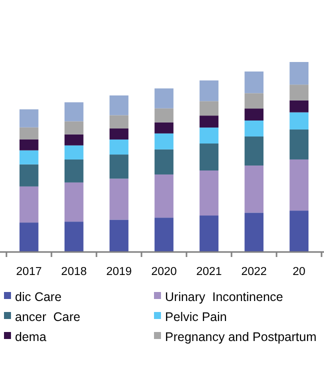 This screenshot has width=324, height=377. What do you see at coordinates (254, 272) in the screenshot?
I see `x-tick-label: 2022` at bounding box center [254, 272].